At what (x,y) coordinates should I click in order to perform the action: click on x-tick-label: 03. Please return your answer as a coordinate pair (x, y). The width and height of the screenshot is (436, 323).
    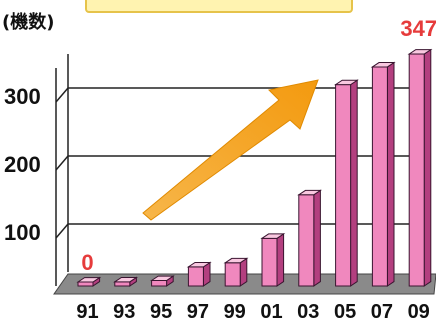
    Looking at the image, I should click on (308, 312).